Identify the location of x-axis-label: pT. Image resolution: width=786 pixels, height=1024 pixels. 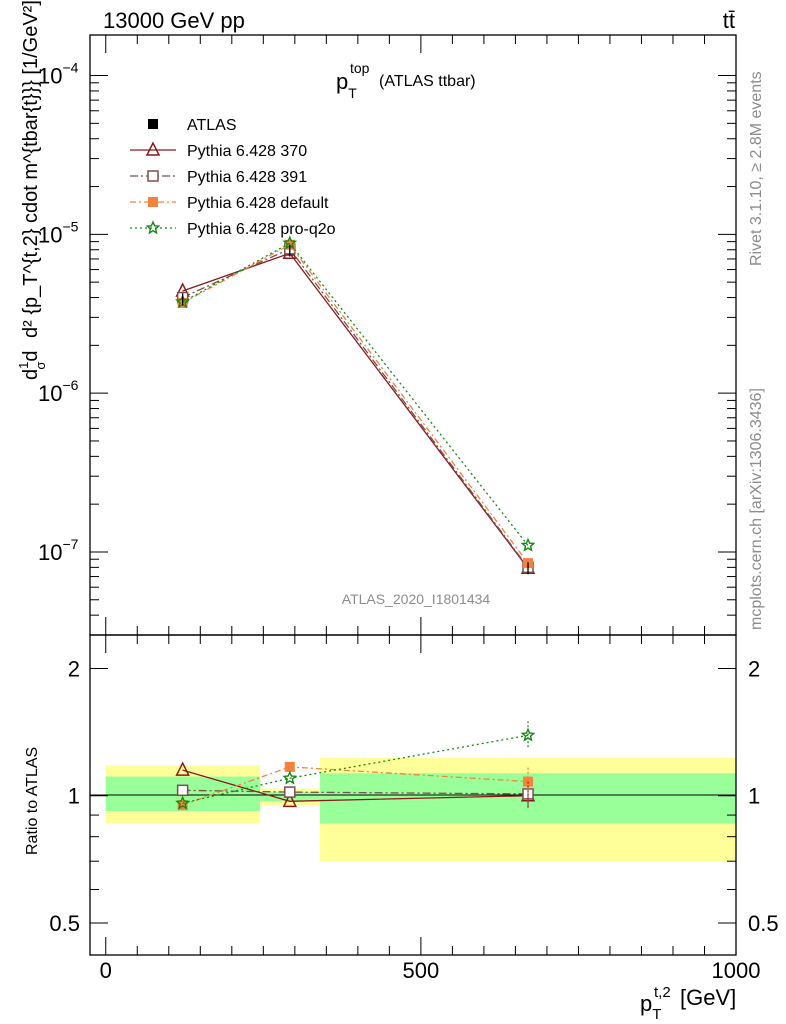
(650, 1007).